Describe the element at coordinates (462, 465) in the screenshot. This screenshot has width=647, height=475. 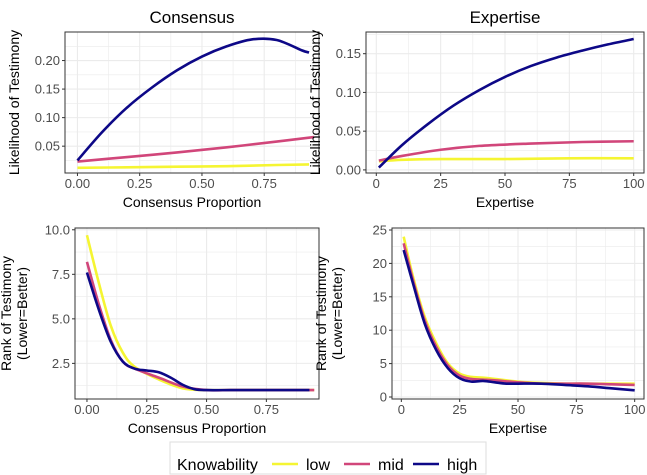
I see `legend-label-high: high` at that location.